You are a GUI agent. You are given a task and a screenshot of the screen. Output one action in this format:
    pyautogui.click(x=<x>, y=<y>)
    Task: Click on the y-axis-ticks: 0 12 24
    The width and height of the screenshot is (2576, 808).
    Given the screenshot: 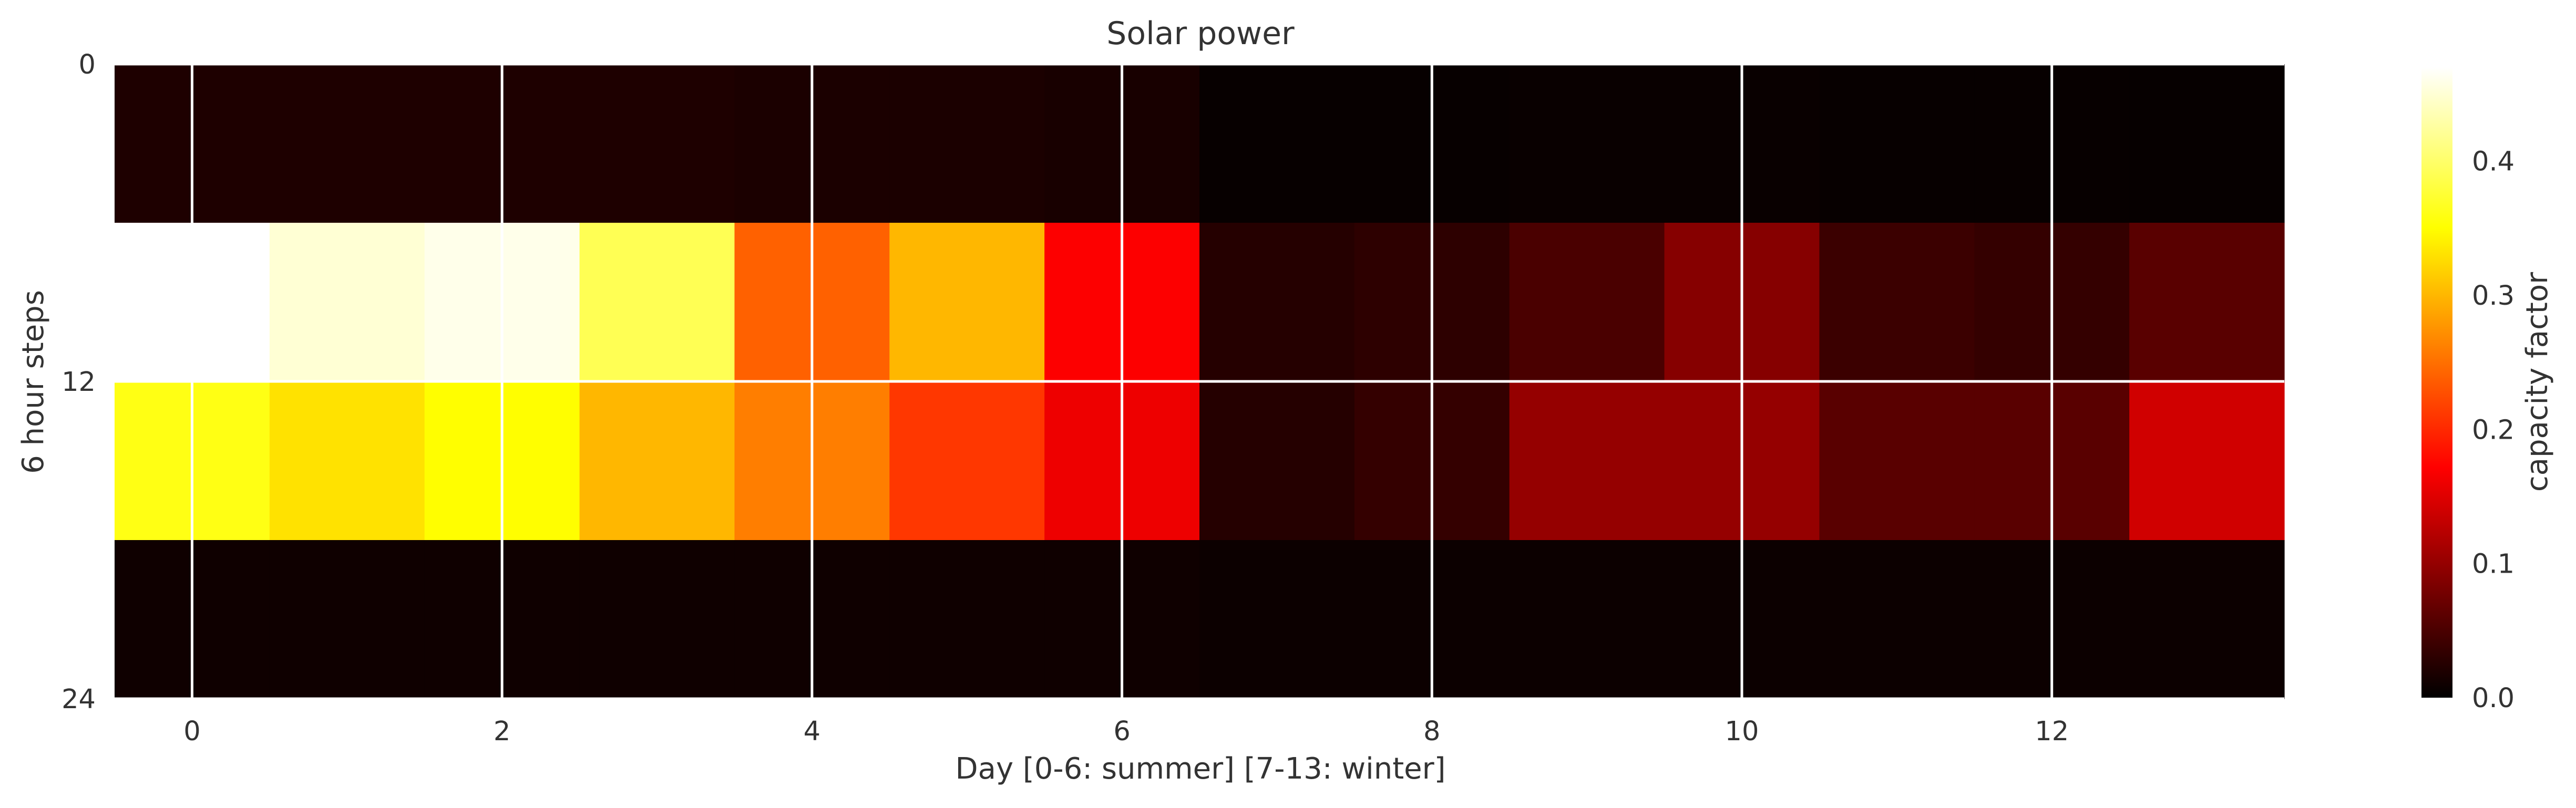 What is the action you would take?
    pyautogui.click(x=78, y=382)
    